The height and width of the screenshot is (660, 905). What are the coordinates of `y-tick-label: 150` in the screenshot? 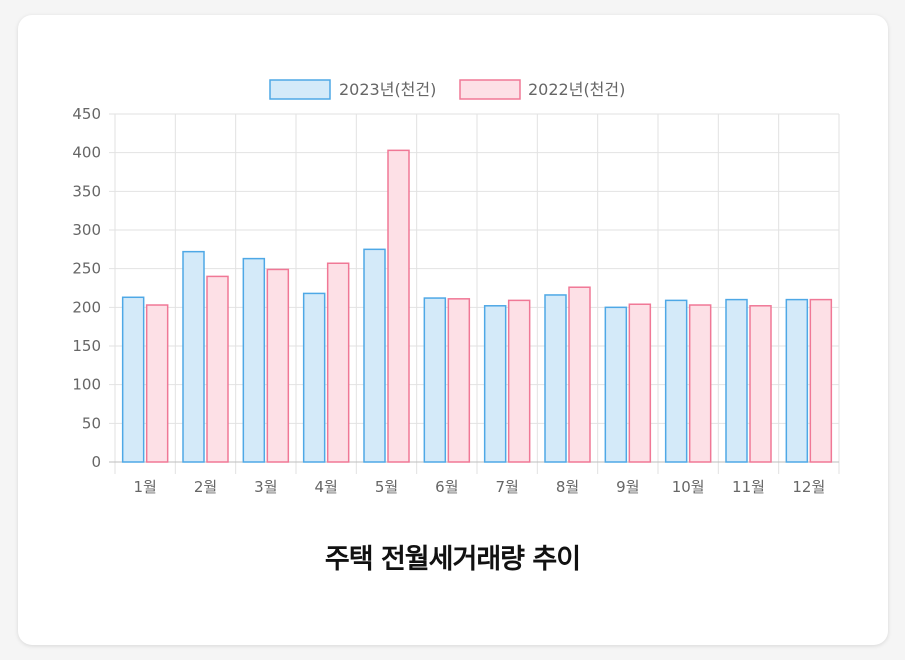 It's located at (86, 346).